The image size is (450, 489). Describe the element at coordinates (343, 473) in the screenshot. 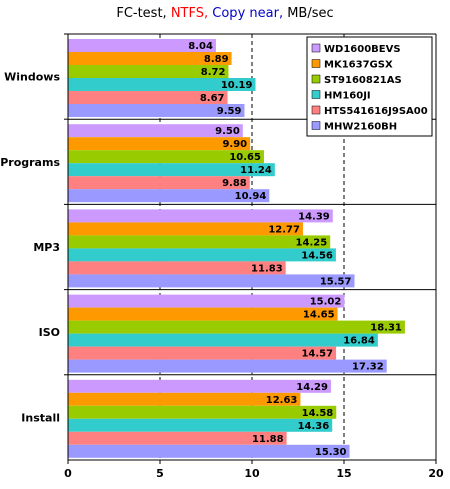

I see `x-tick-label: 15` at that location.